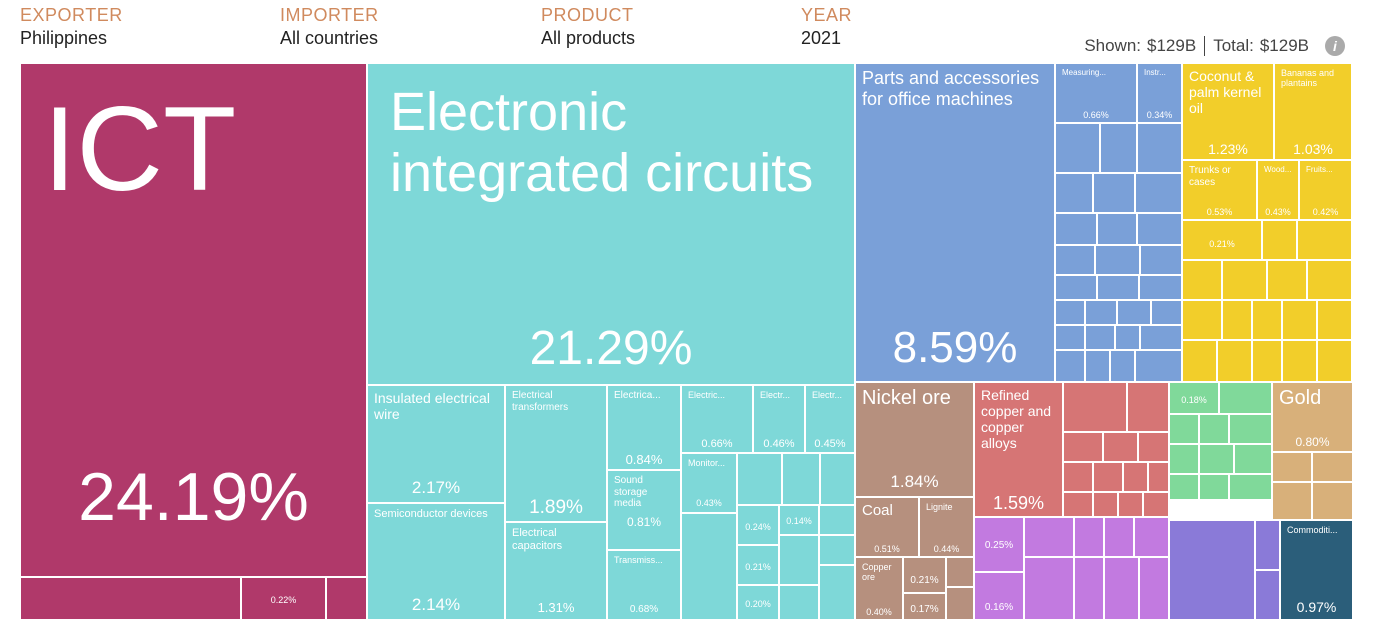 The height and width of the screenshot is (637, 1377). Describe the element at coordinates (887, 527) in the screenshot. I see `treemap-tile-coal: Coal 0.51%` at that location.